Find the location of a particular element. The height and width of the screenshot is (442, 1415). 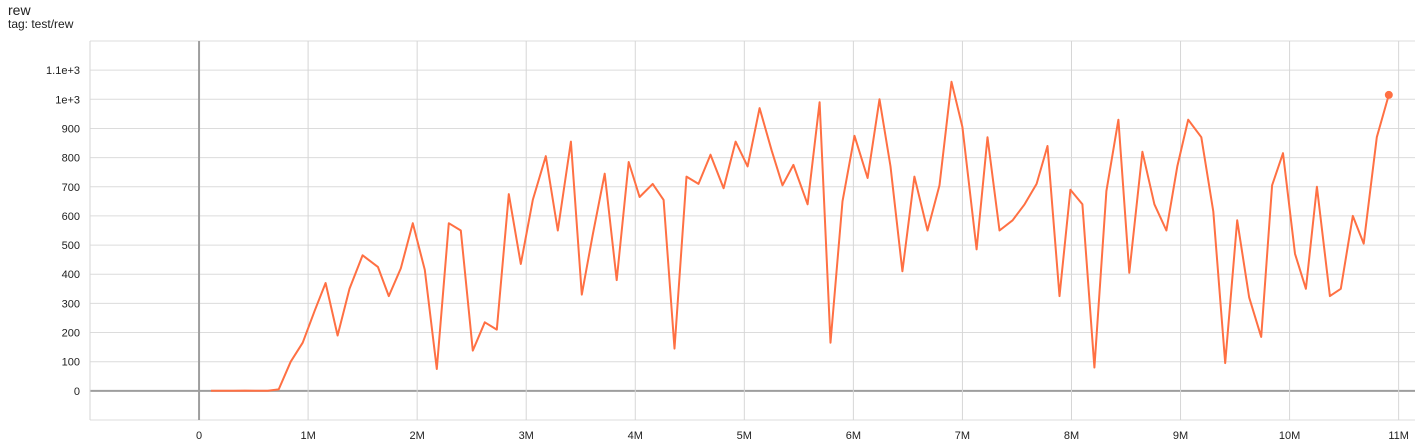

x-tick-label: 11M is located at coordinates (1398, 436).